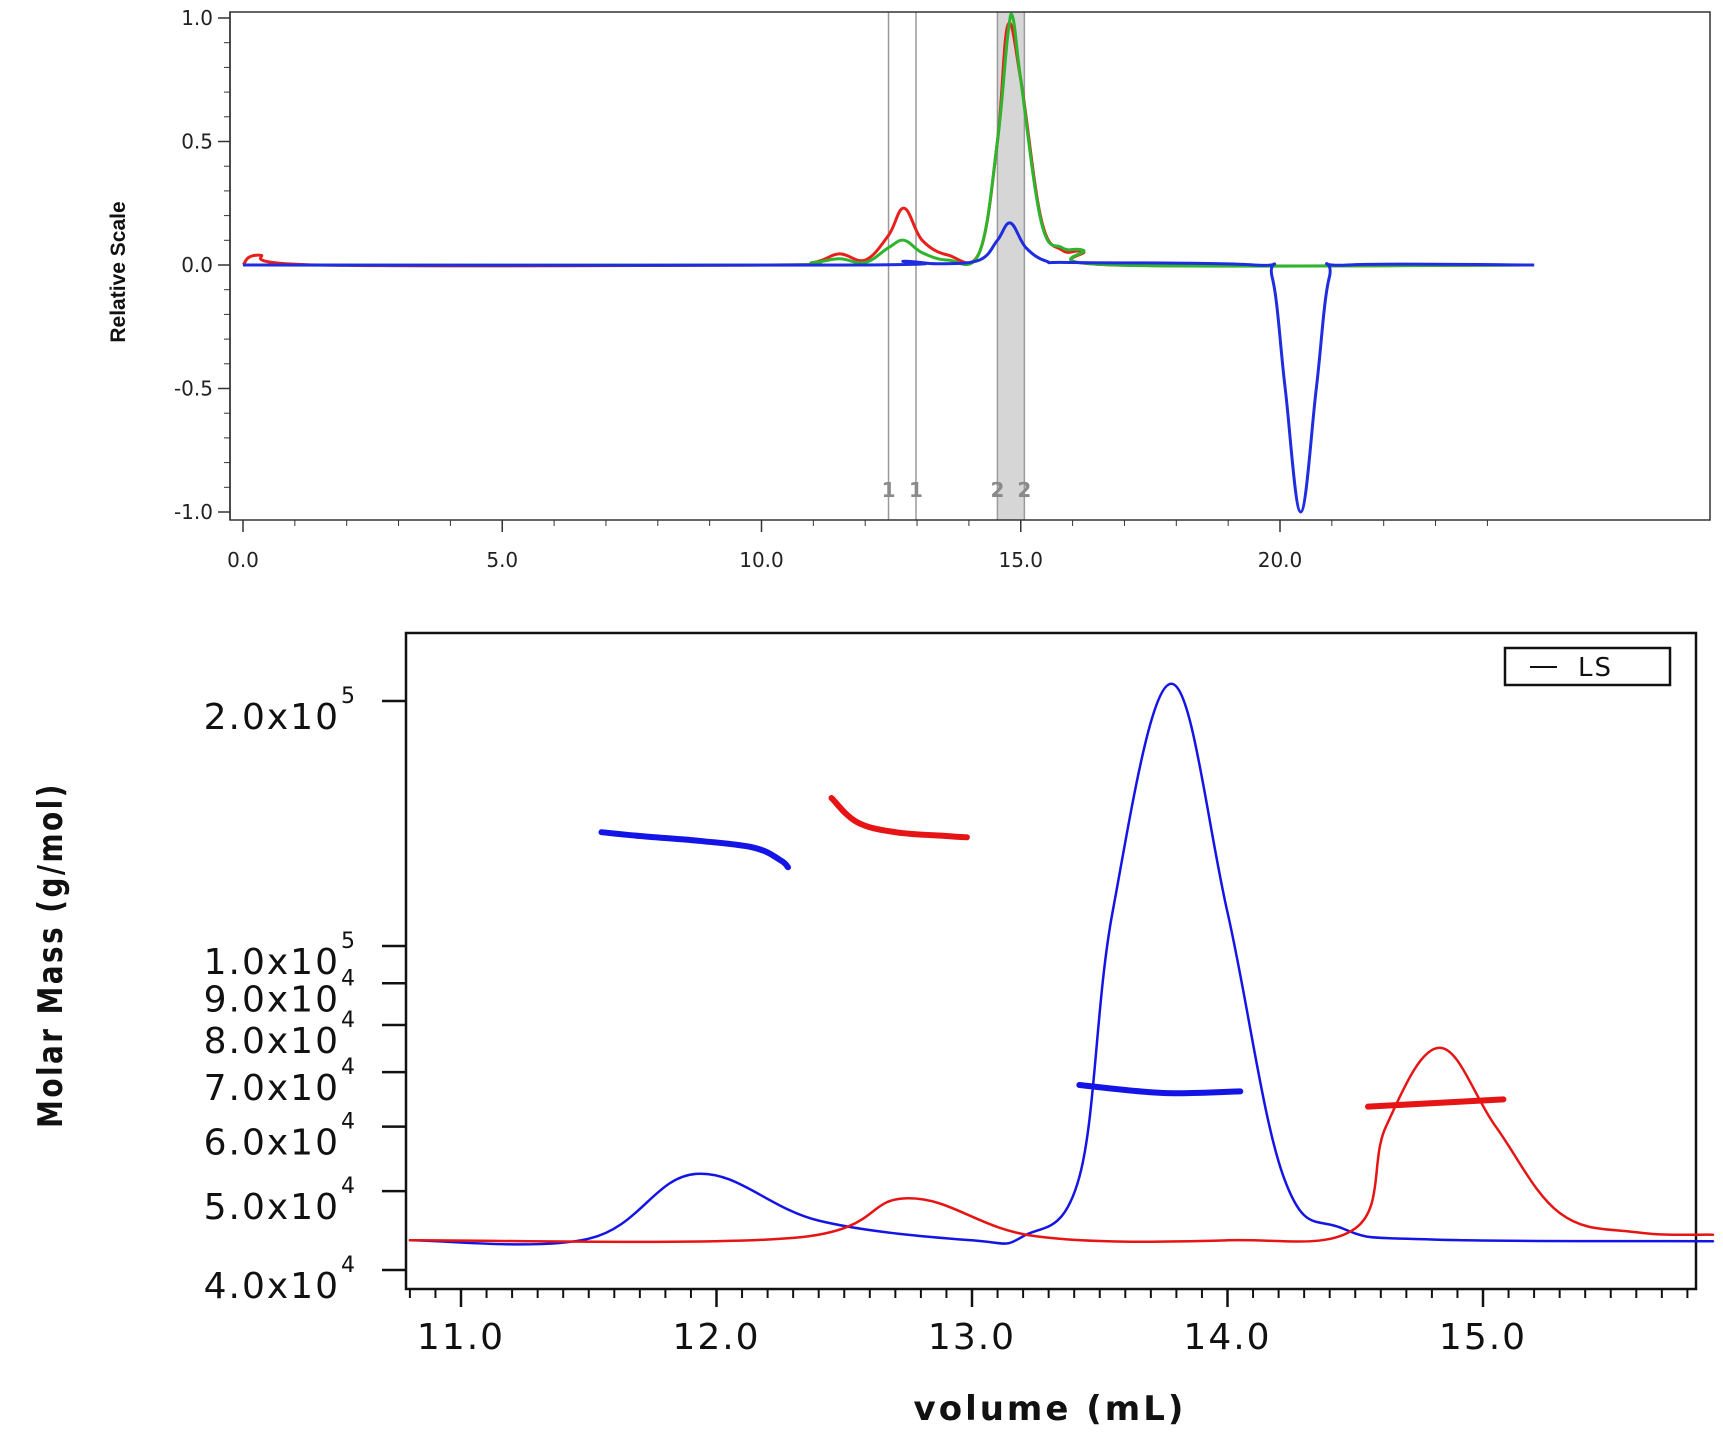 This screenshot has height=1434, width=1723. What do you see at coordinates (1048, 1323) in the screenshot?
I see `bottom-x-axis: 11.0 12.0 13.0 14.0 15.0` at bounding box center [1048, 1323].